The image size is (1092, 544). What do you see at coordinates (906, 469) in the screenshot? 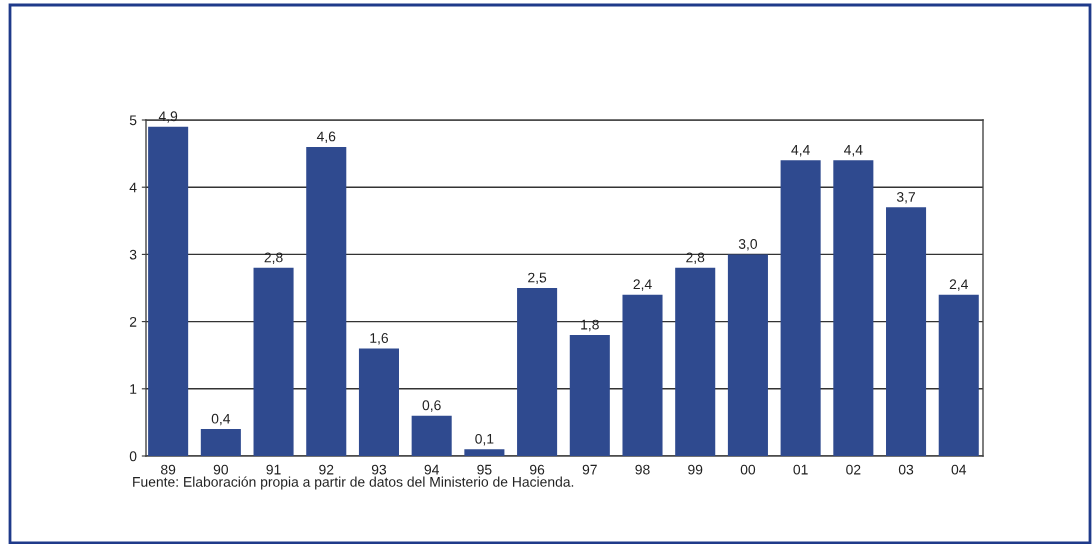
I see `x-tick-label: 03` at bounding box center [906, 469].